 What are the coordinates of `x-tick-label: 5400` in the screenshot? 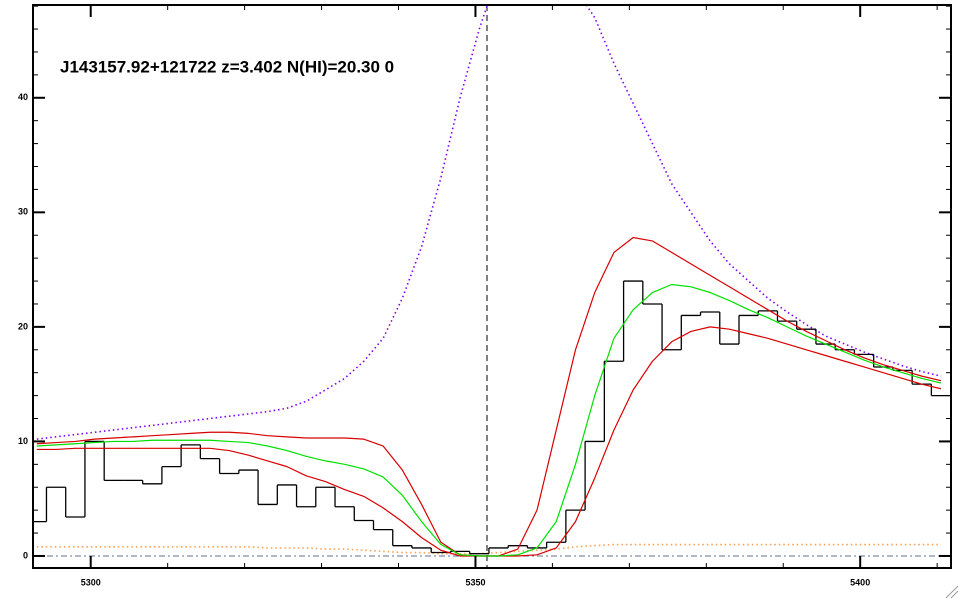 It's located at (860, 582).